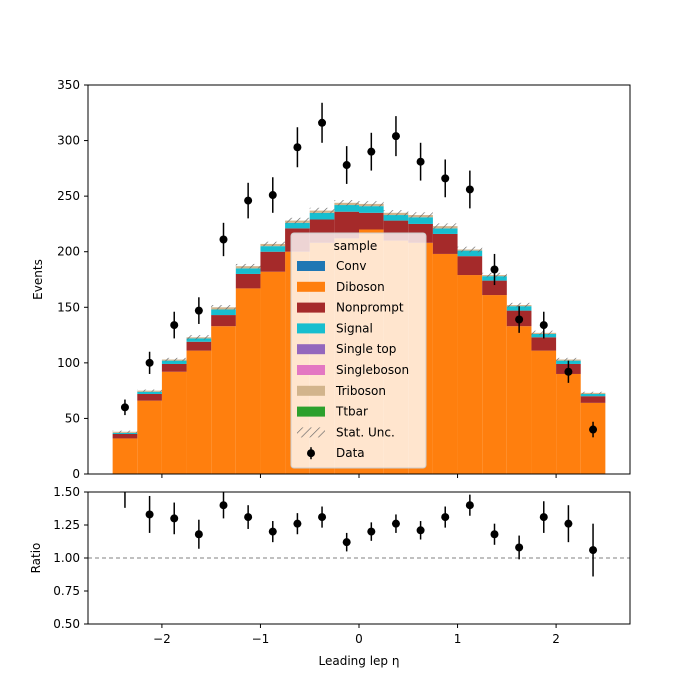 Image resolution: width=700 pixels, height=700 pixels. Describe the element at coordinates (359, 639) in the screenshot. I see `x-tick-label: 0` at that location.